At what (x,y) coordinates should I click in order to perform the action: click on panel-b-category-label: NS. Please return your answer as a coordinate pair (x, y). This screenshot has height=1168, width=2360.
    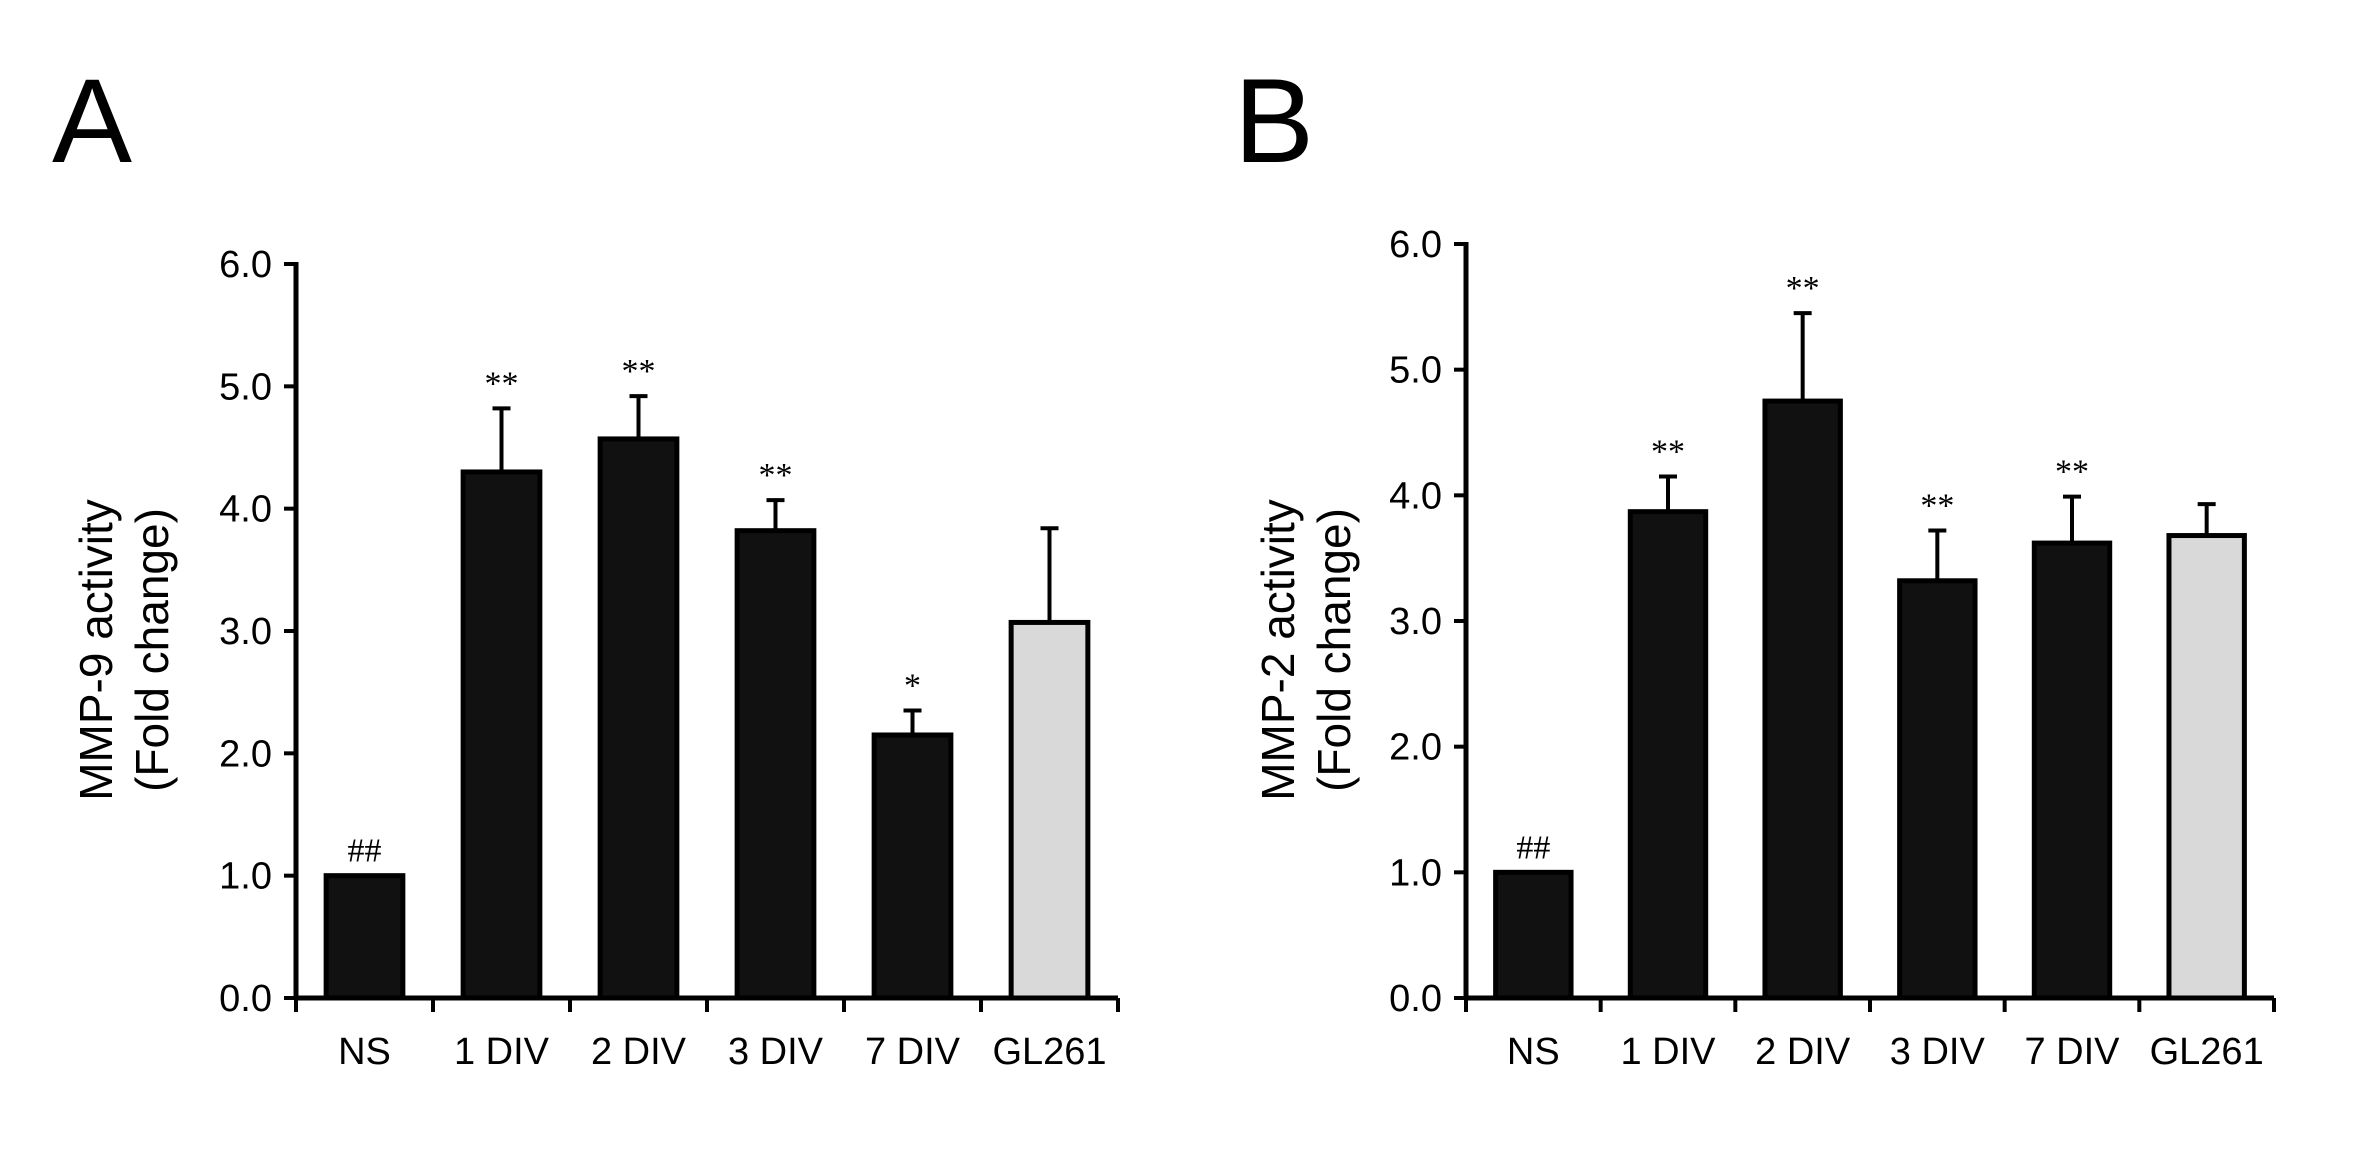
    Looking at the image, I should click on (1533, 1052).